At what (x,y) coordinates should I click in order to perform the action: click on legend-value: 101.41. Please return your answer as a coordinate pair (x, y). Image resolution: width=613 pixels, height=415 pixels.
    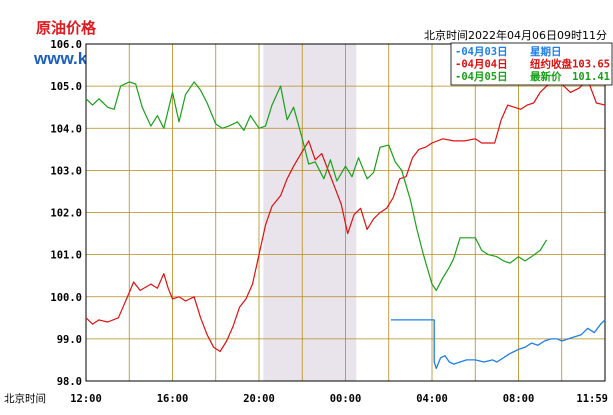
    Looking at the image, I should click on (591, 77).